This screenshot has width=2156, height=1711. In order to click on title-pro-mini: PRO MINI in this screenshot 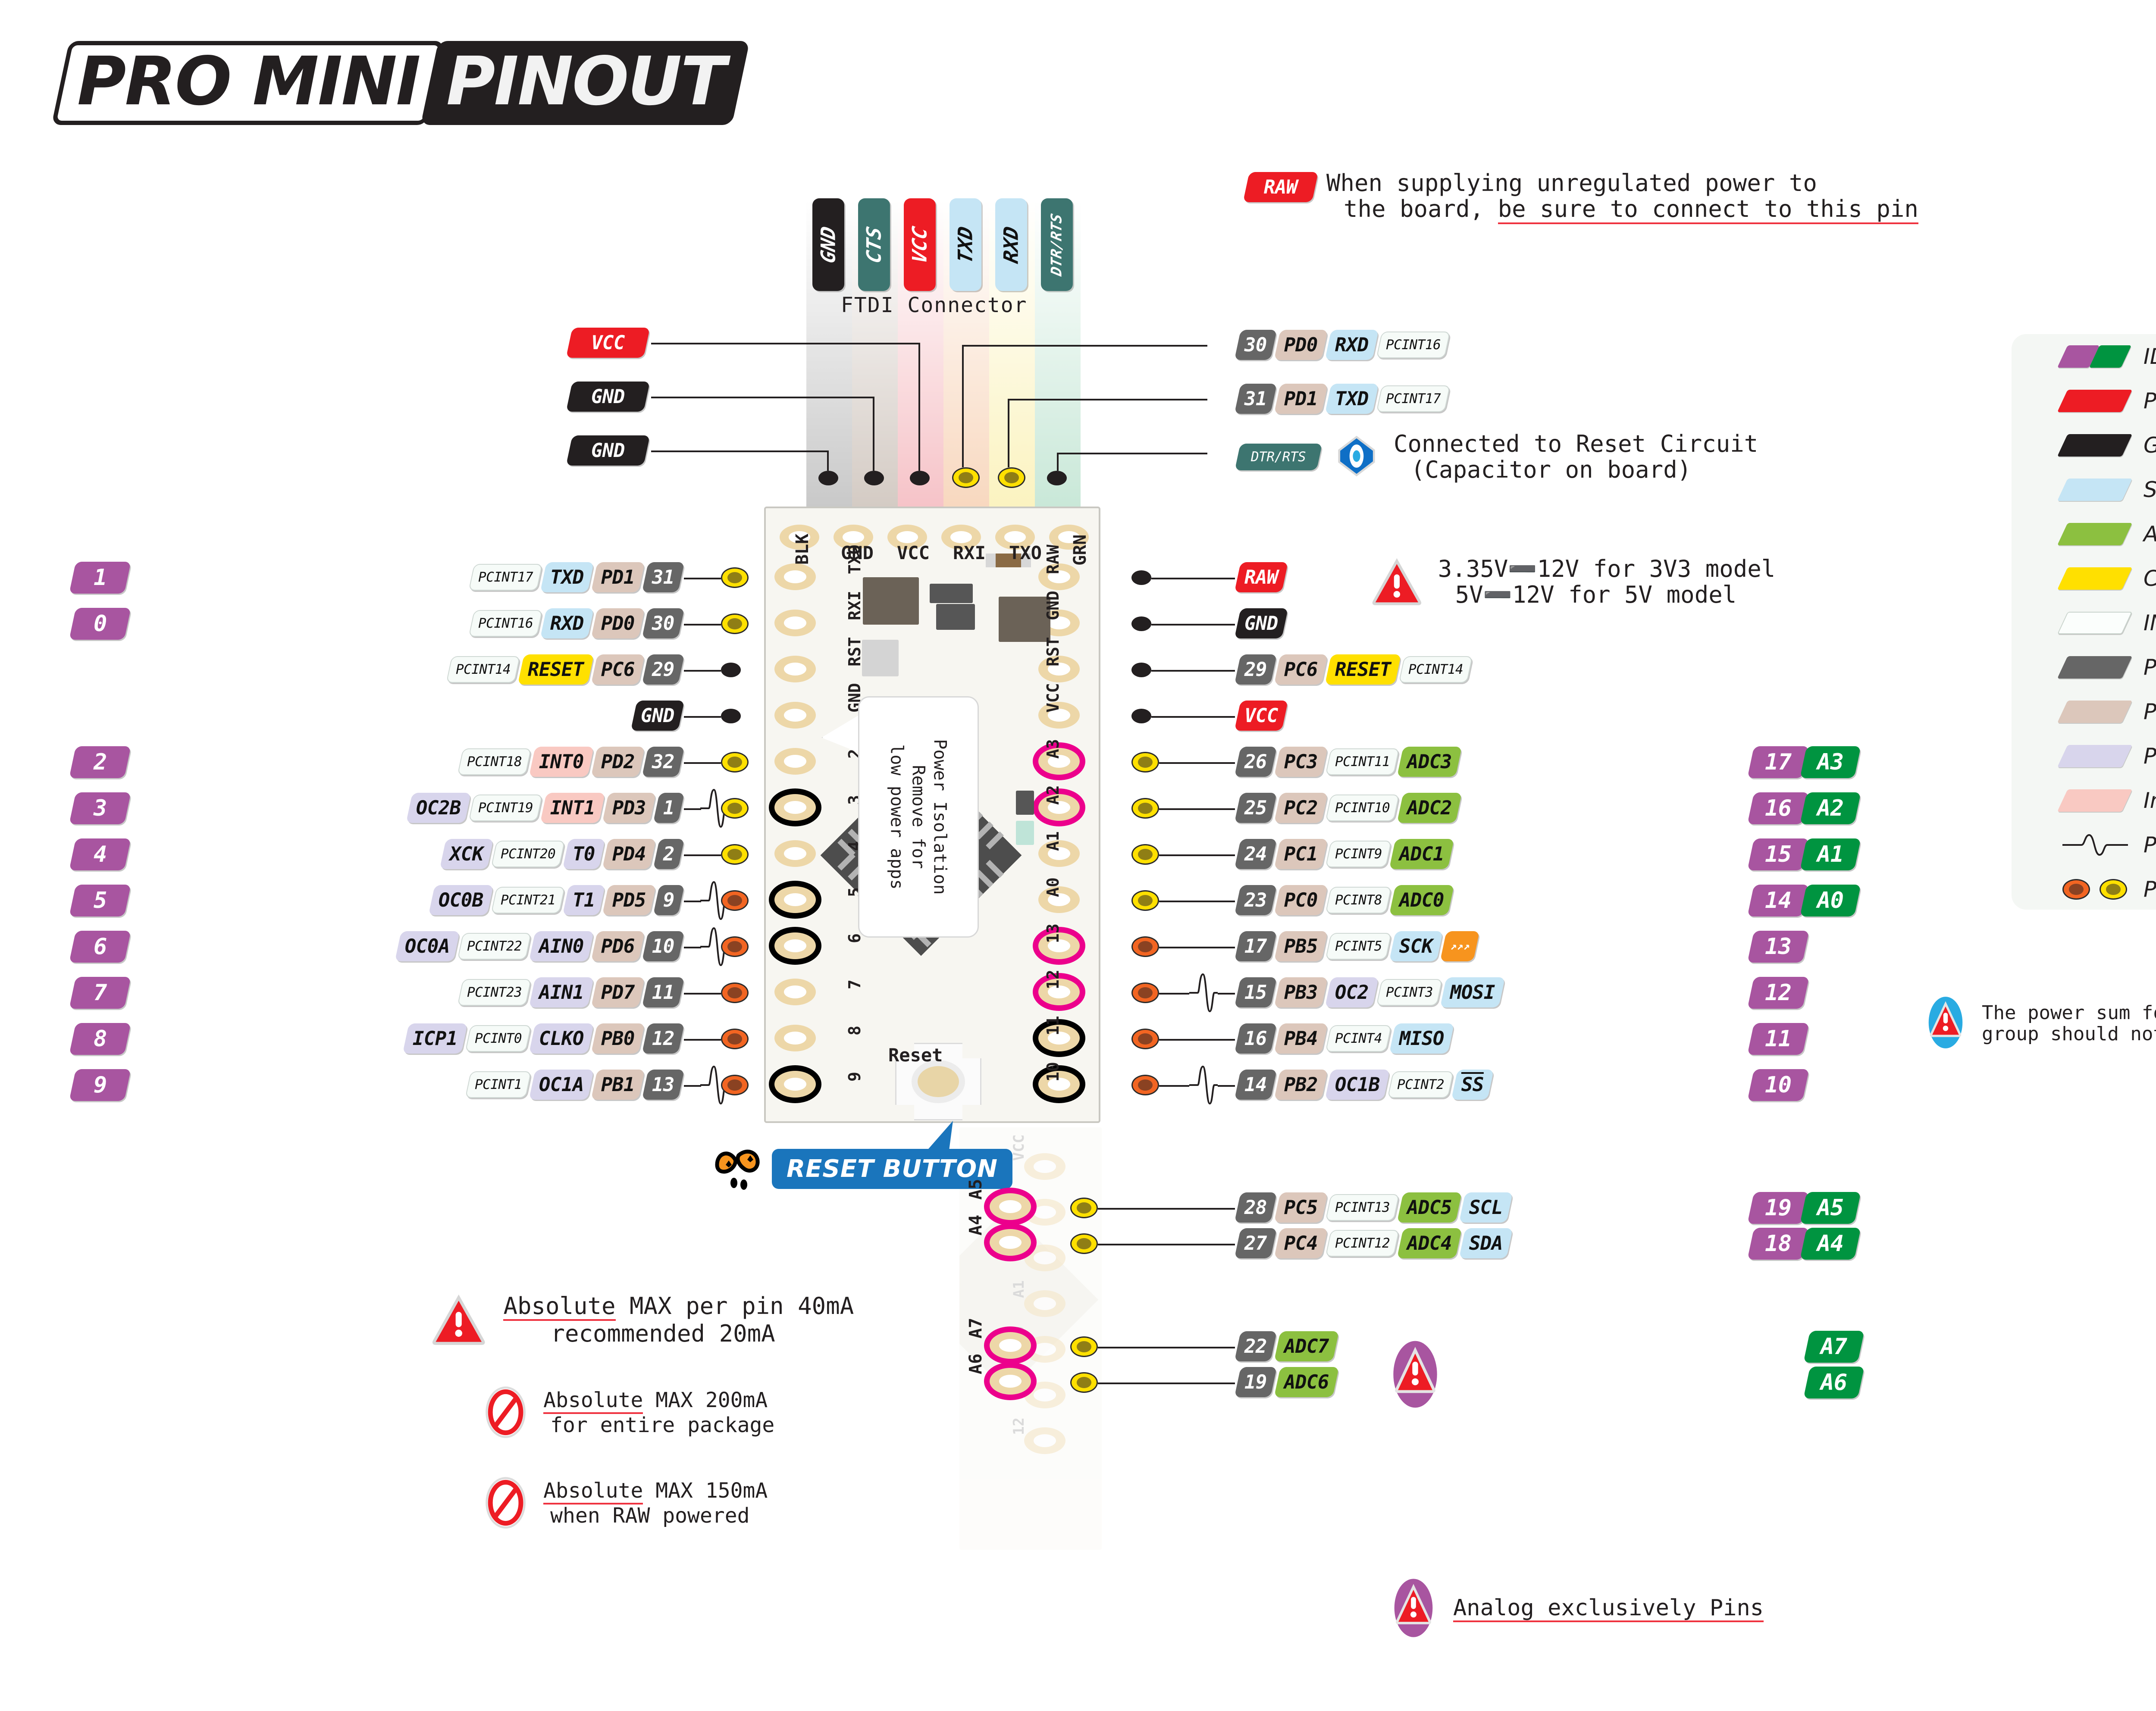, I will do `click(248, 83)`.